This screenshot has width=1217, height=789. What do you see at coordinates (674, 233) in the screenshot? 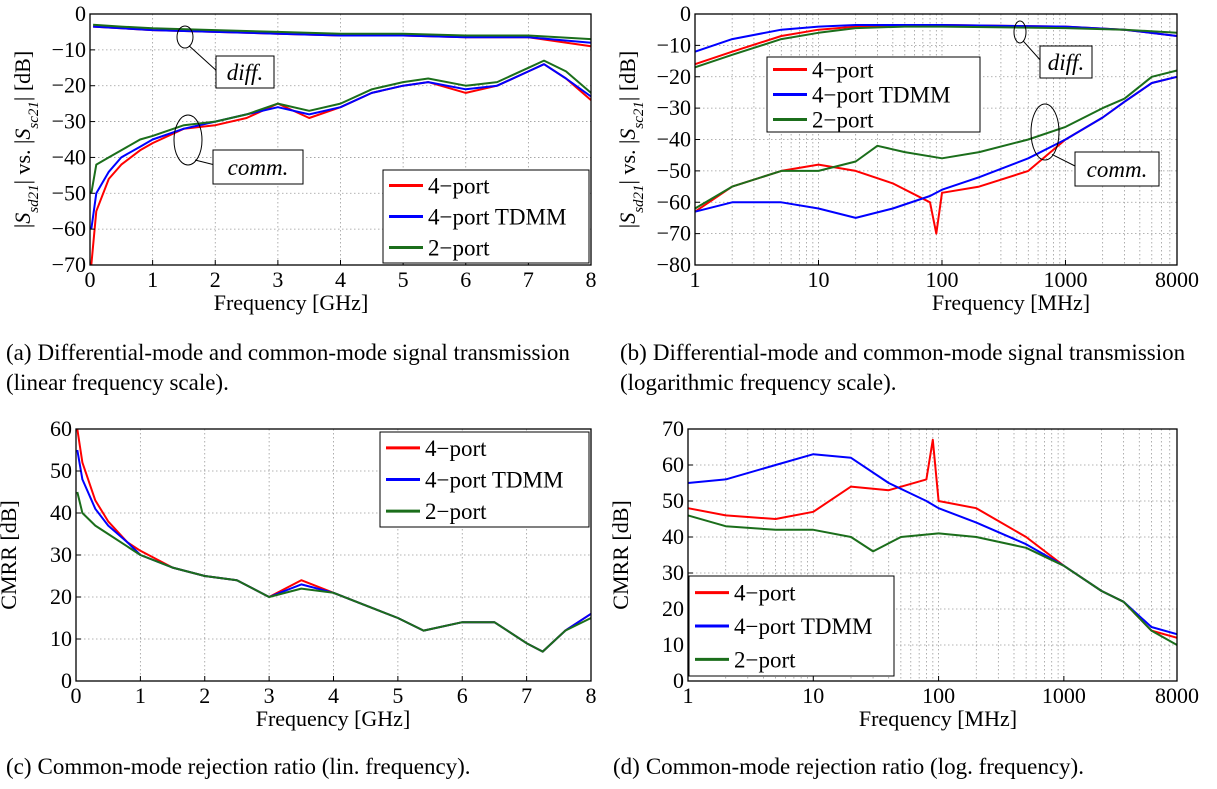
I see `y-tick-label: −70` at bounding box center [674, 233].